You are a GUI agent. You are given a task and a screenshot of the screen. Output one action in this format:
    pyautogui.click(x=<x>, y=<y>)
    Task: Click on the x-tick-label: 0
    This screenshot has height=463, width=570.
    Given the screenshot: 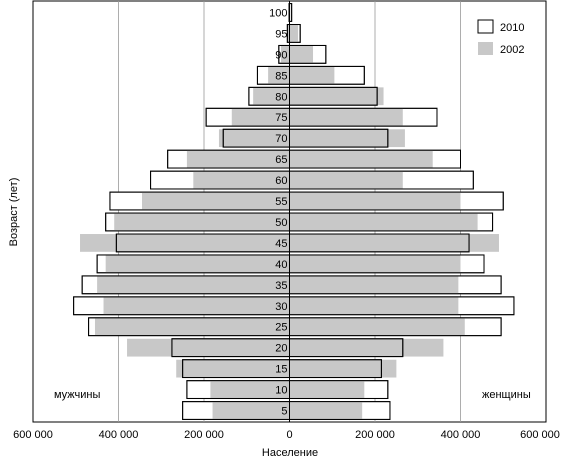 What is the action you would take?
    pyautogui.click(x=289, y=435)
    